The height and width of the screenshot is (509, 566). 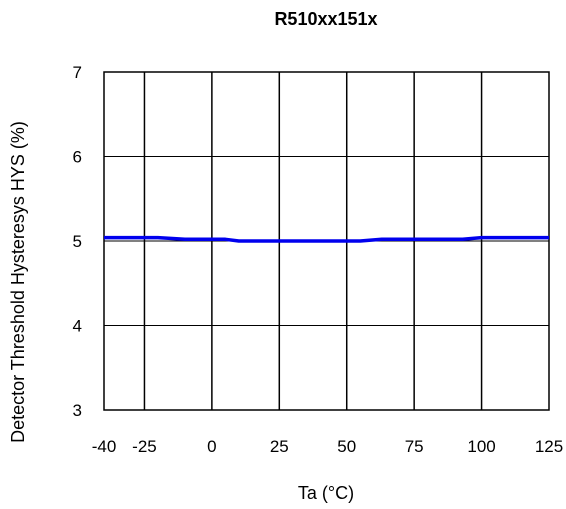 I want to click on chart-title: R510xx151x, so click(x=325, y=19).